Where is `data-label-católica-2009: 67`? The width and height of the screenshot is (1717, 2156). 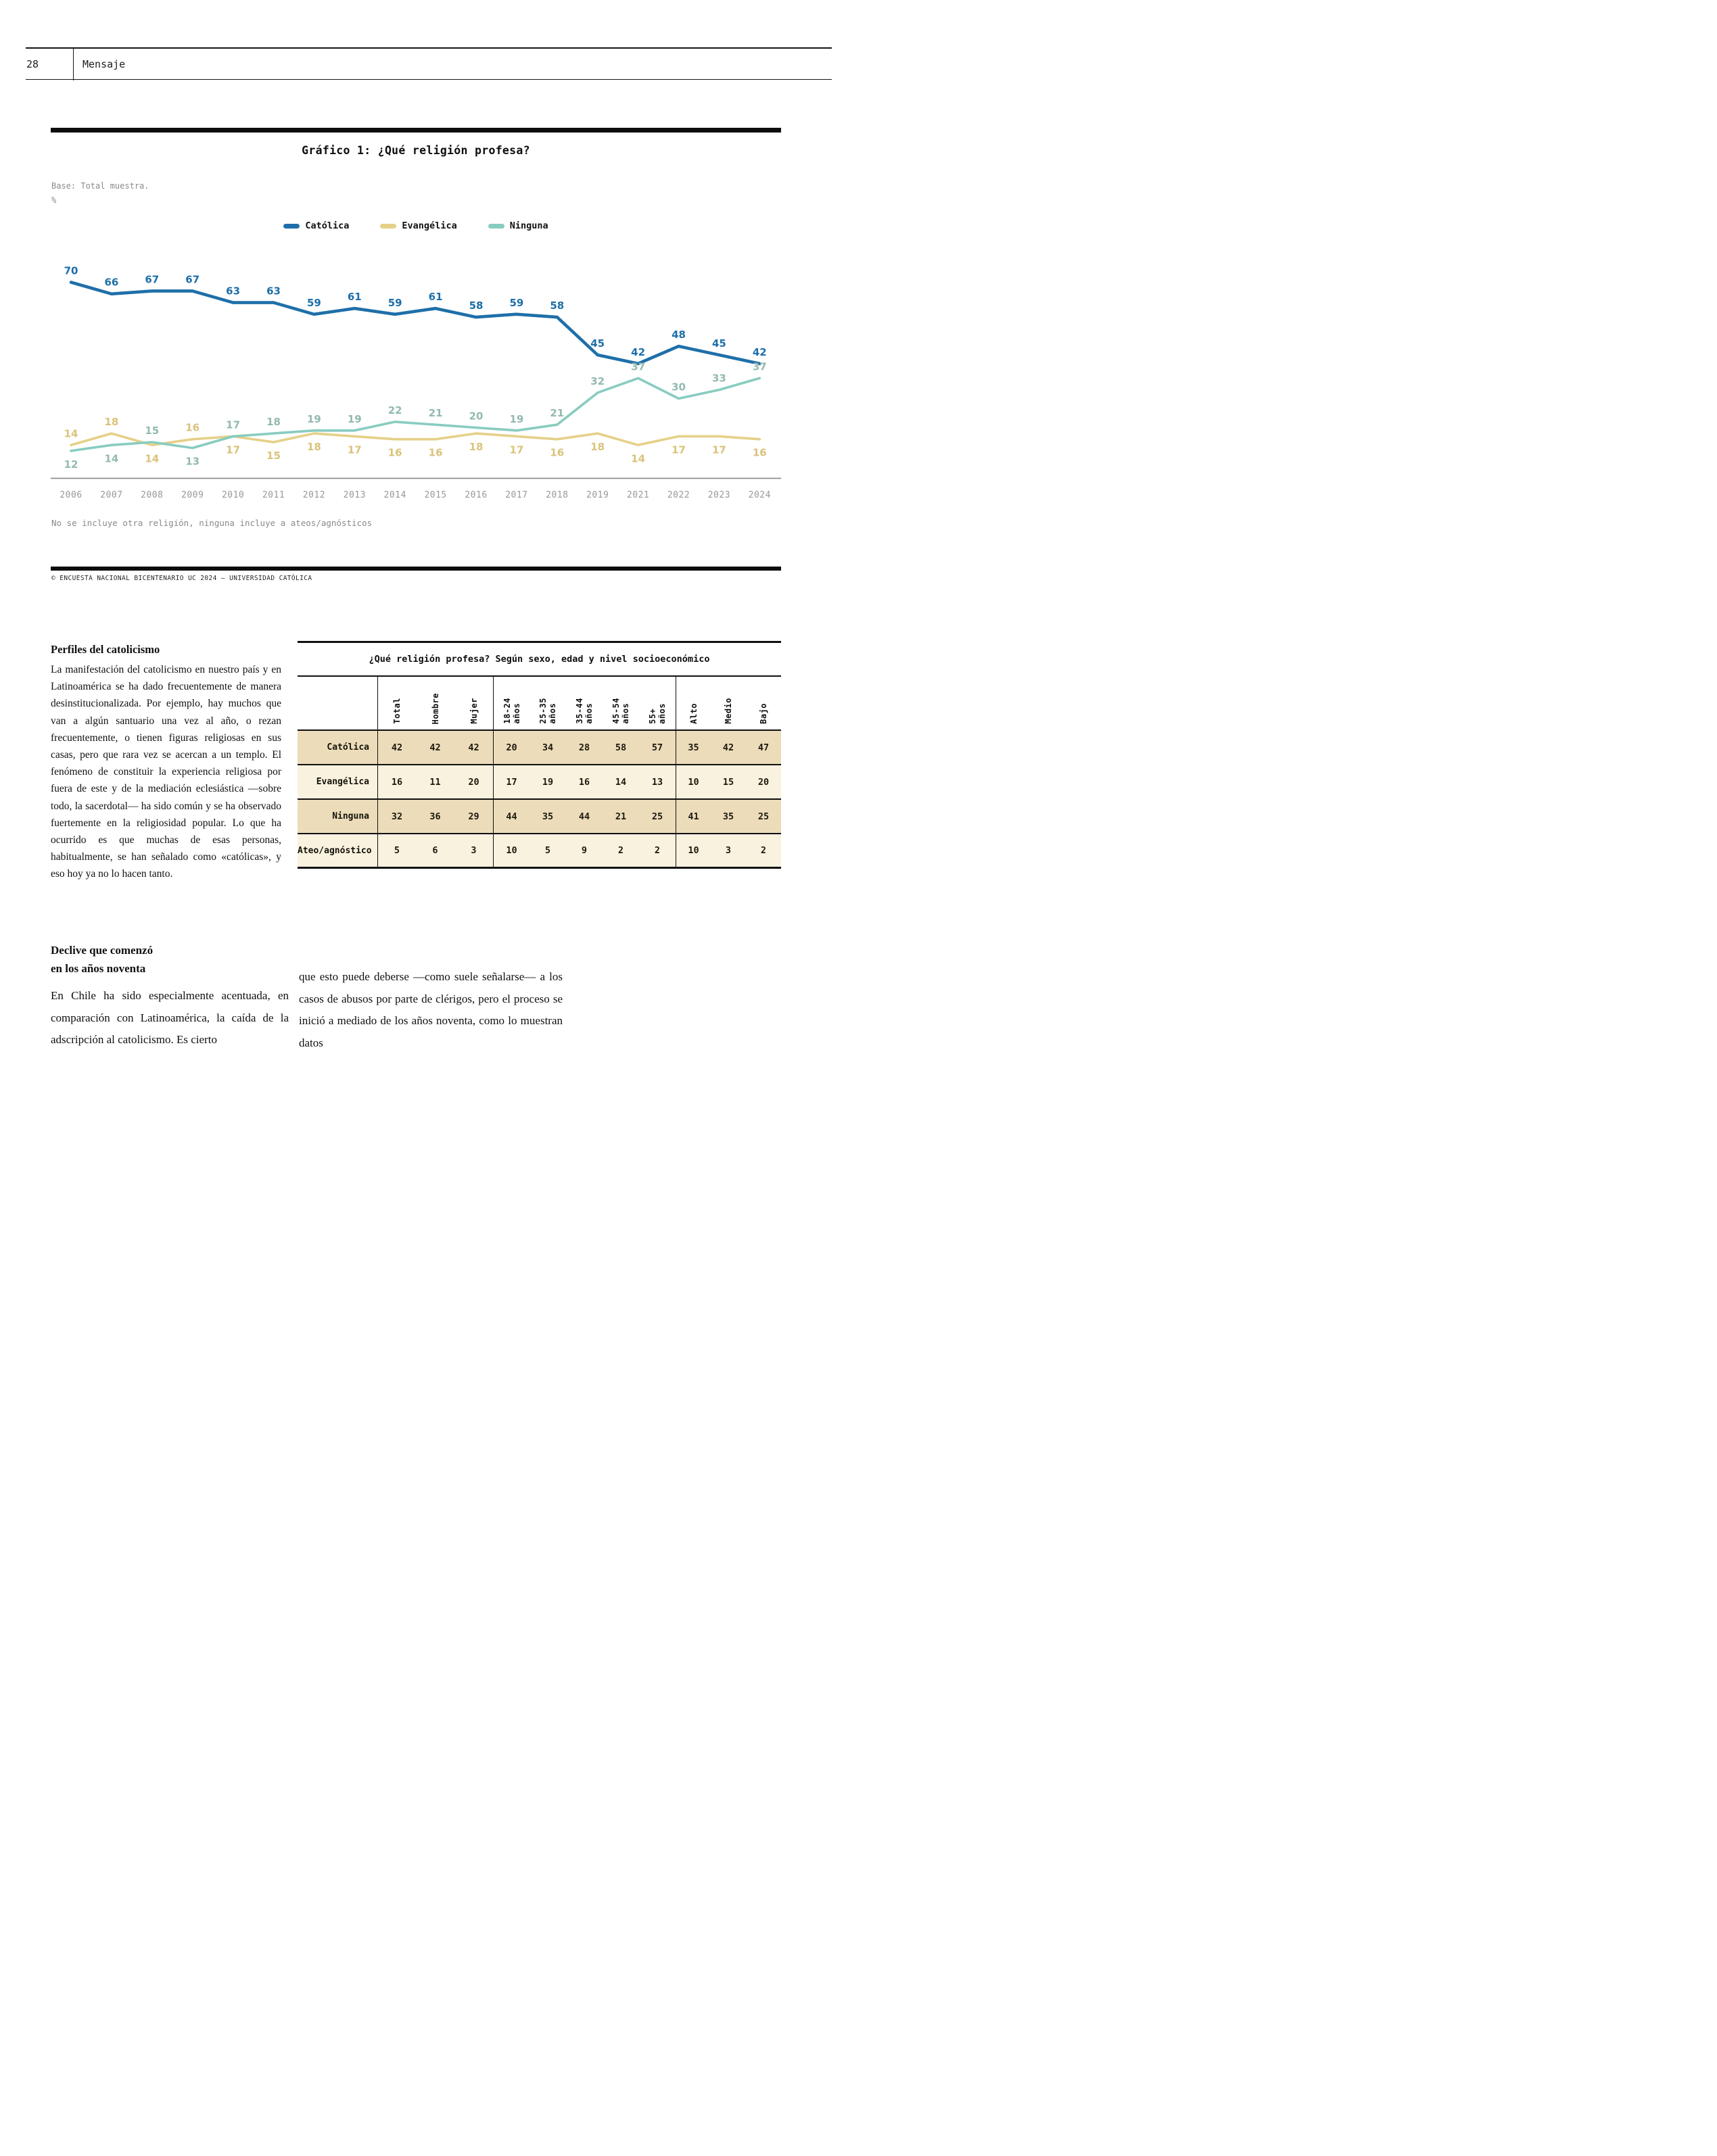
data-label-católica-2009: 67 is located at coordinates (192, 279).